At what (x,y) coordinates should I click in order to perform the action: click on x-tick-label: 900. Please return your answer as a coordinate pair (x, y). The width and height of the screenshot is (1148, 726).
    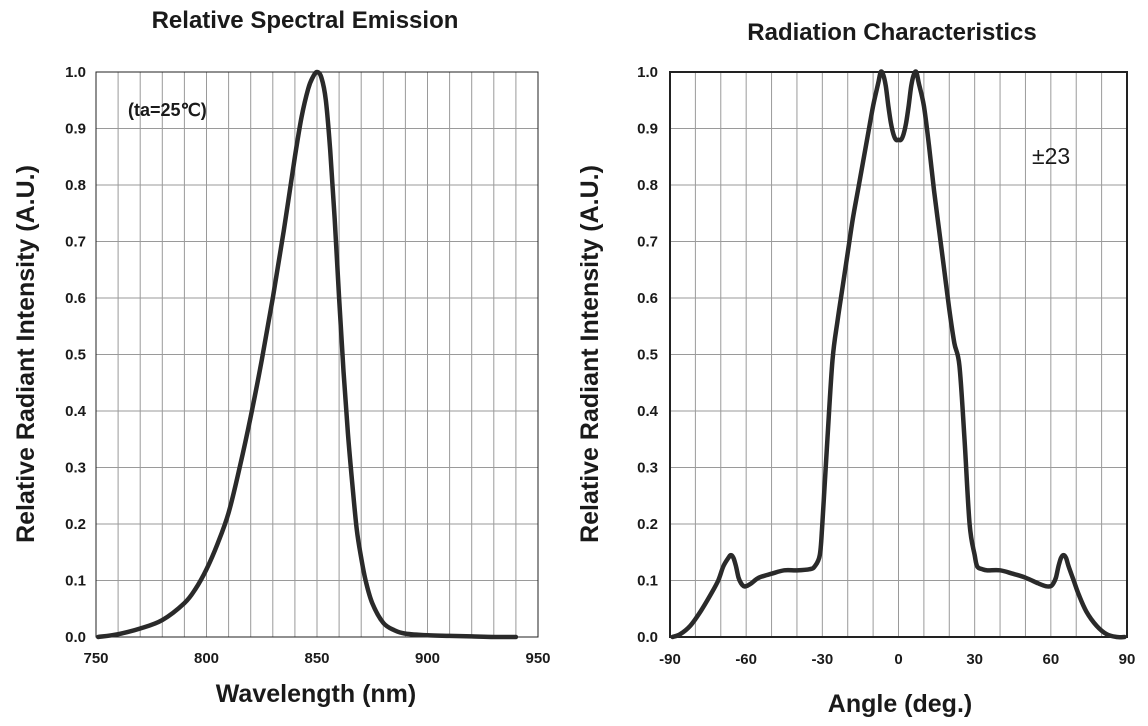
    Looking at the image, I should click on (427, 658).